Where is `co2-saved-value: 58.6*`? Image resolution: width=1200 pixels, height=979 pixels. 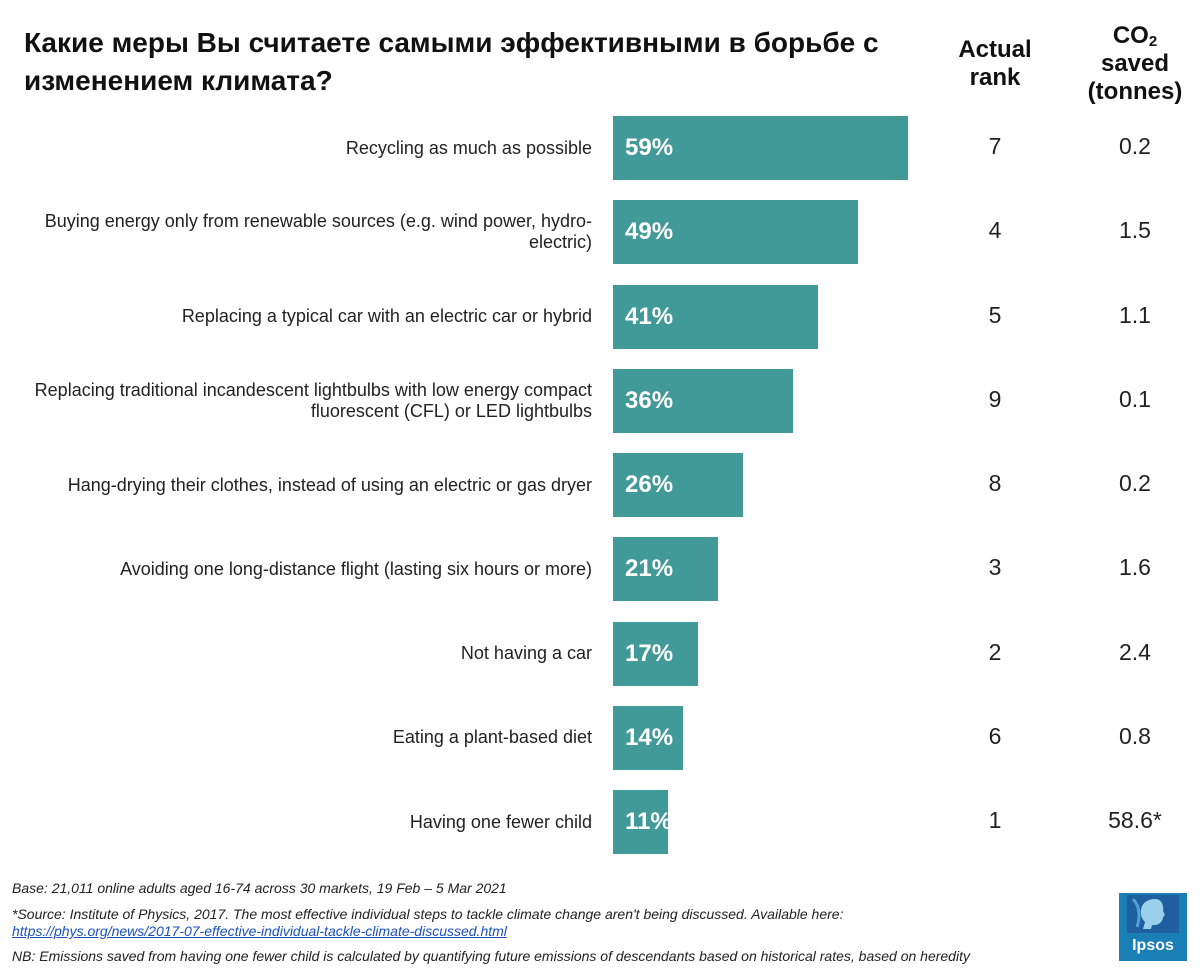 co2-saved-value: 58.6* is located at coordinates (1135, 820).